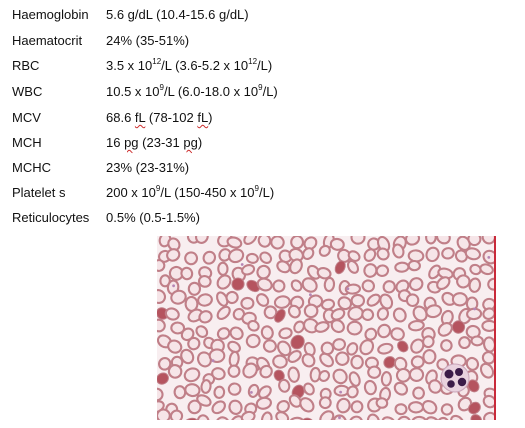 Image resolution: width=525 pixels, height=428 pixels. Describe the element at coordinates (50, 14) in the screenshot. I see `result-label: Haemoglobin` at that location.